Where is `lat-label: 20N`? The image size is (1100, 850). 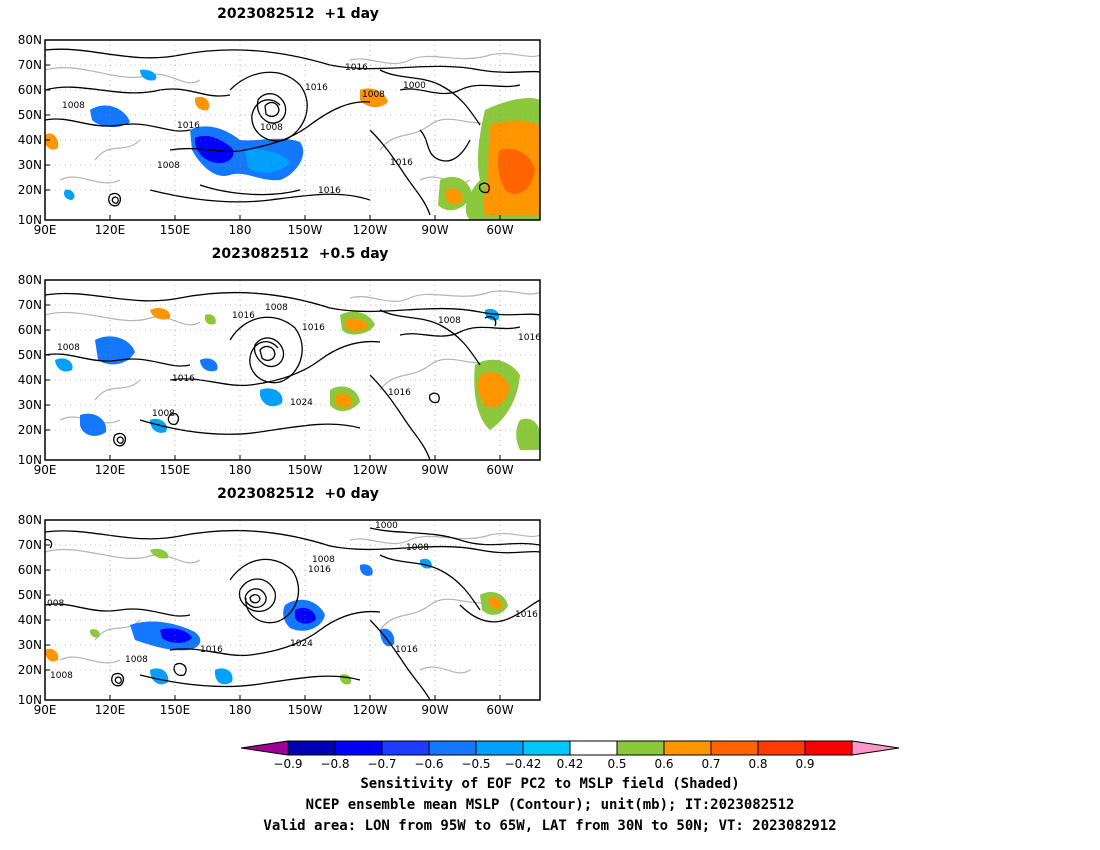 lat-label: 20N is located at coordinates (30, 670).